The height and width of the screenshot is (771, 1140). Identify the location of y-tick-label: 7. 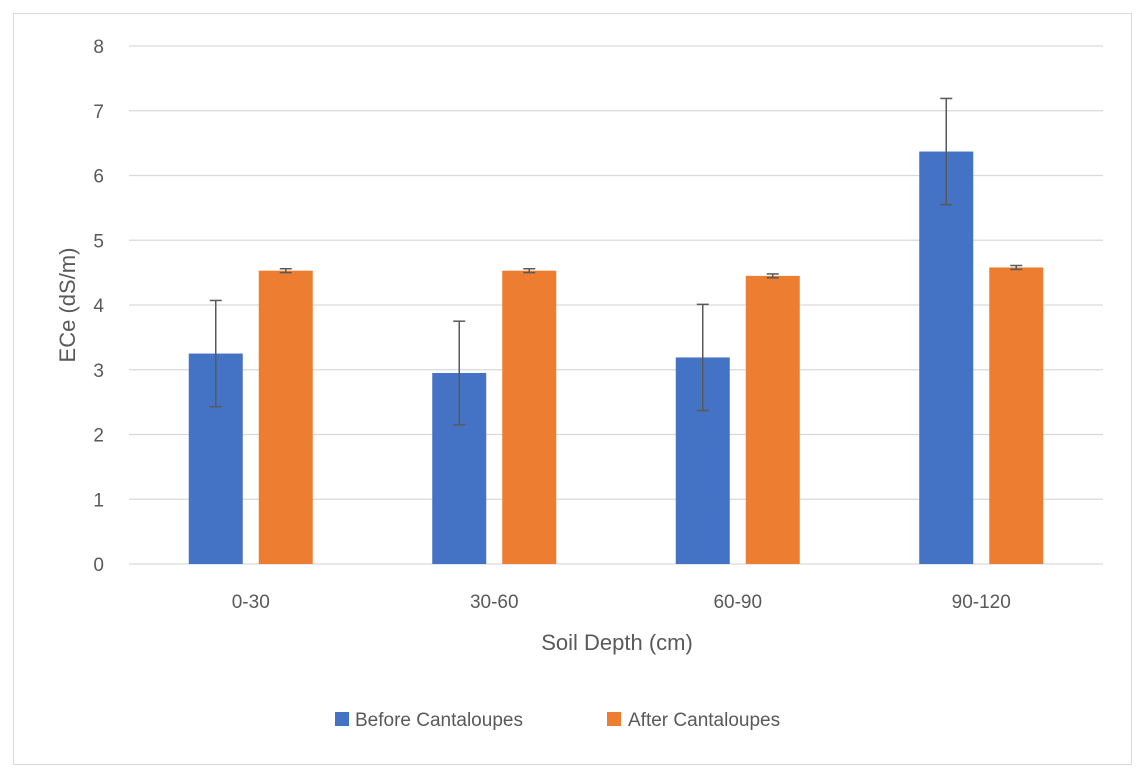
(98, 112).